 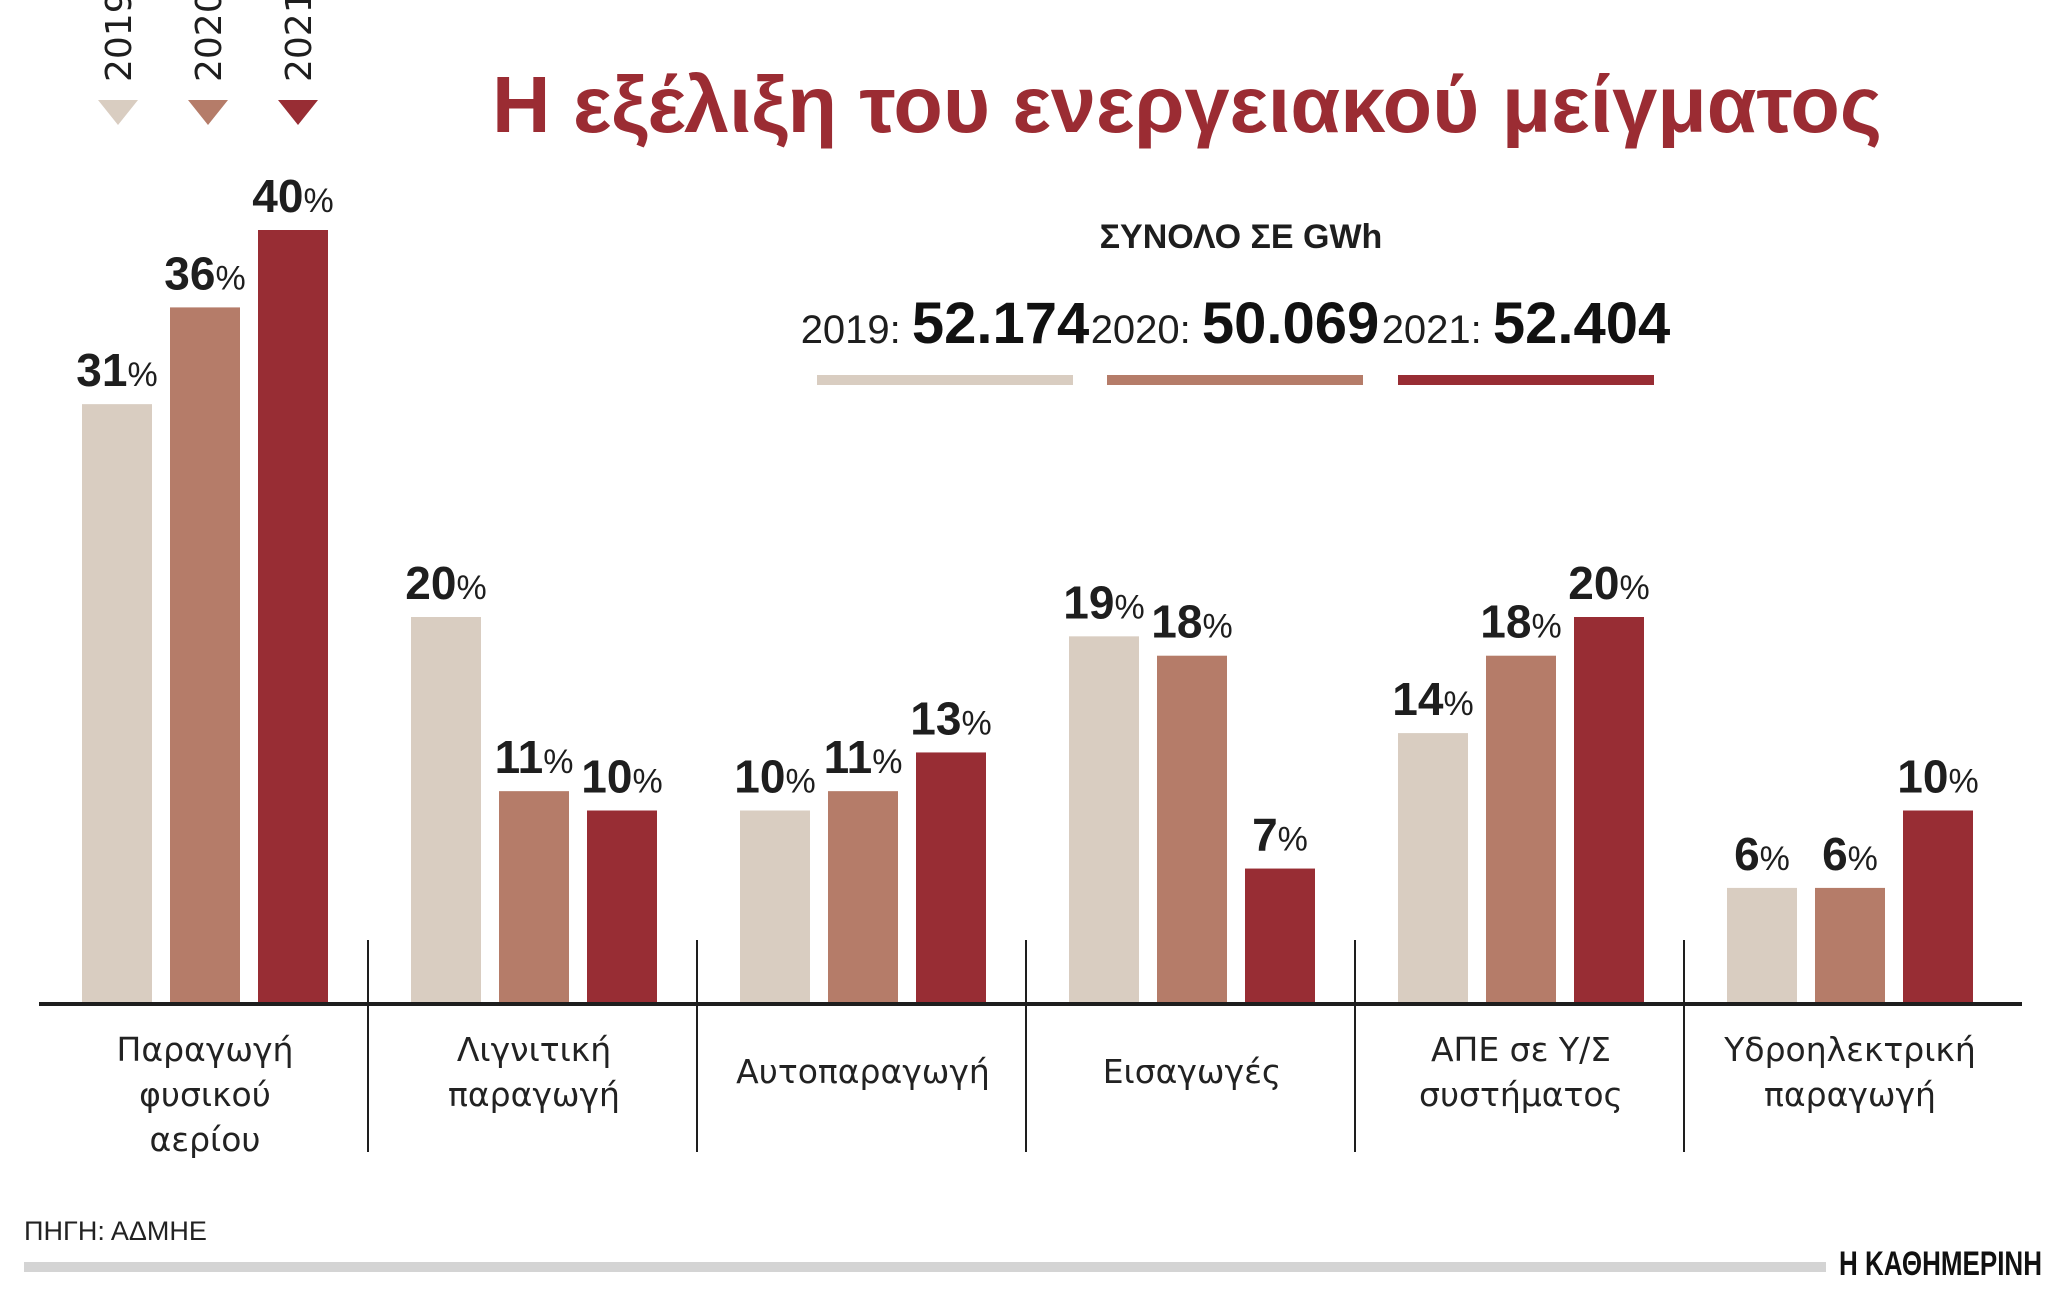 What do you see at coordinates (1235, 323) in the screenshot?
I see `total-1: 2020: 50.069` at bounding box center [1235, 323].